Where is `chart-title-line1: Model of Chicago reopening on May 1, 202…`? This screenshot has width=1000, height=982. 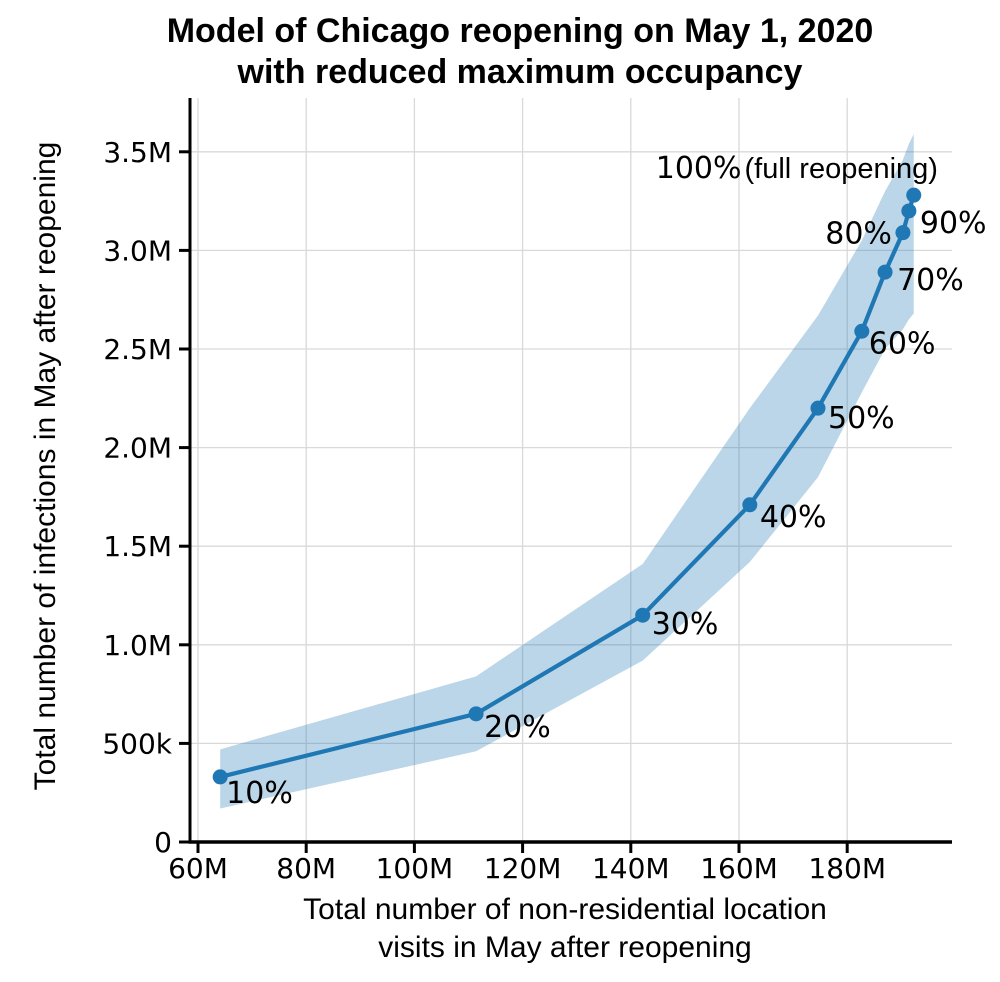
chart-title-line1: Model of Chicago reopening on May 1, 202… is located at coordinates (520, 31).